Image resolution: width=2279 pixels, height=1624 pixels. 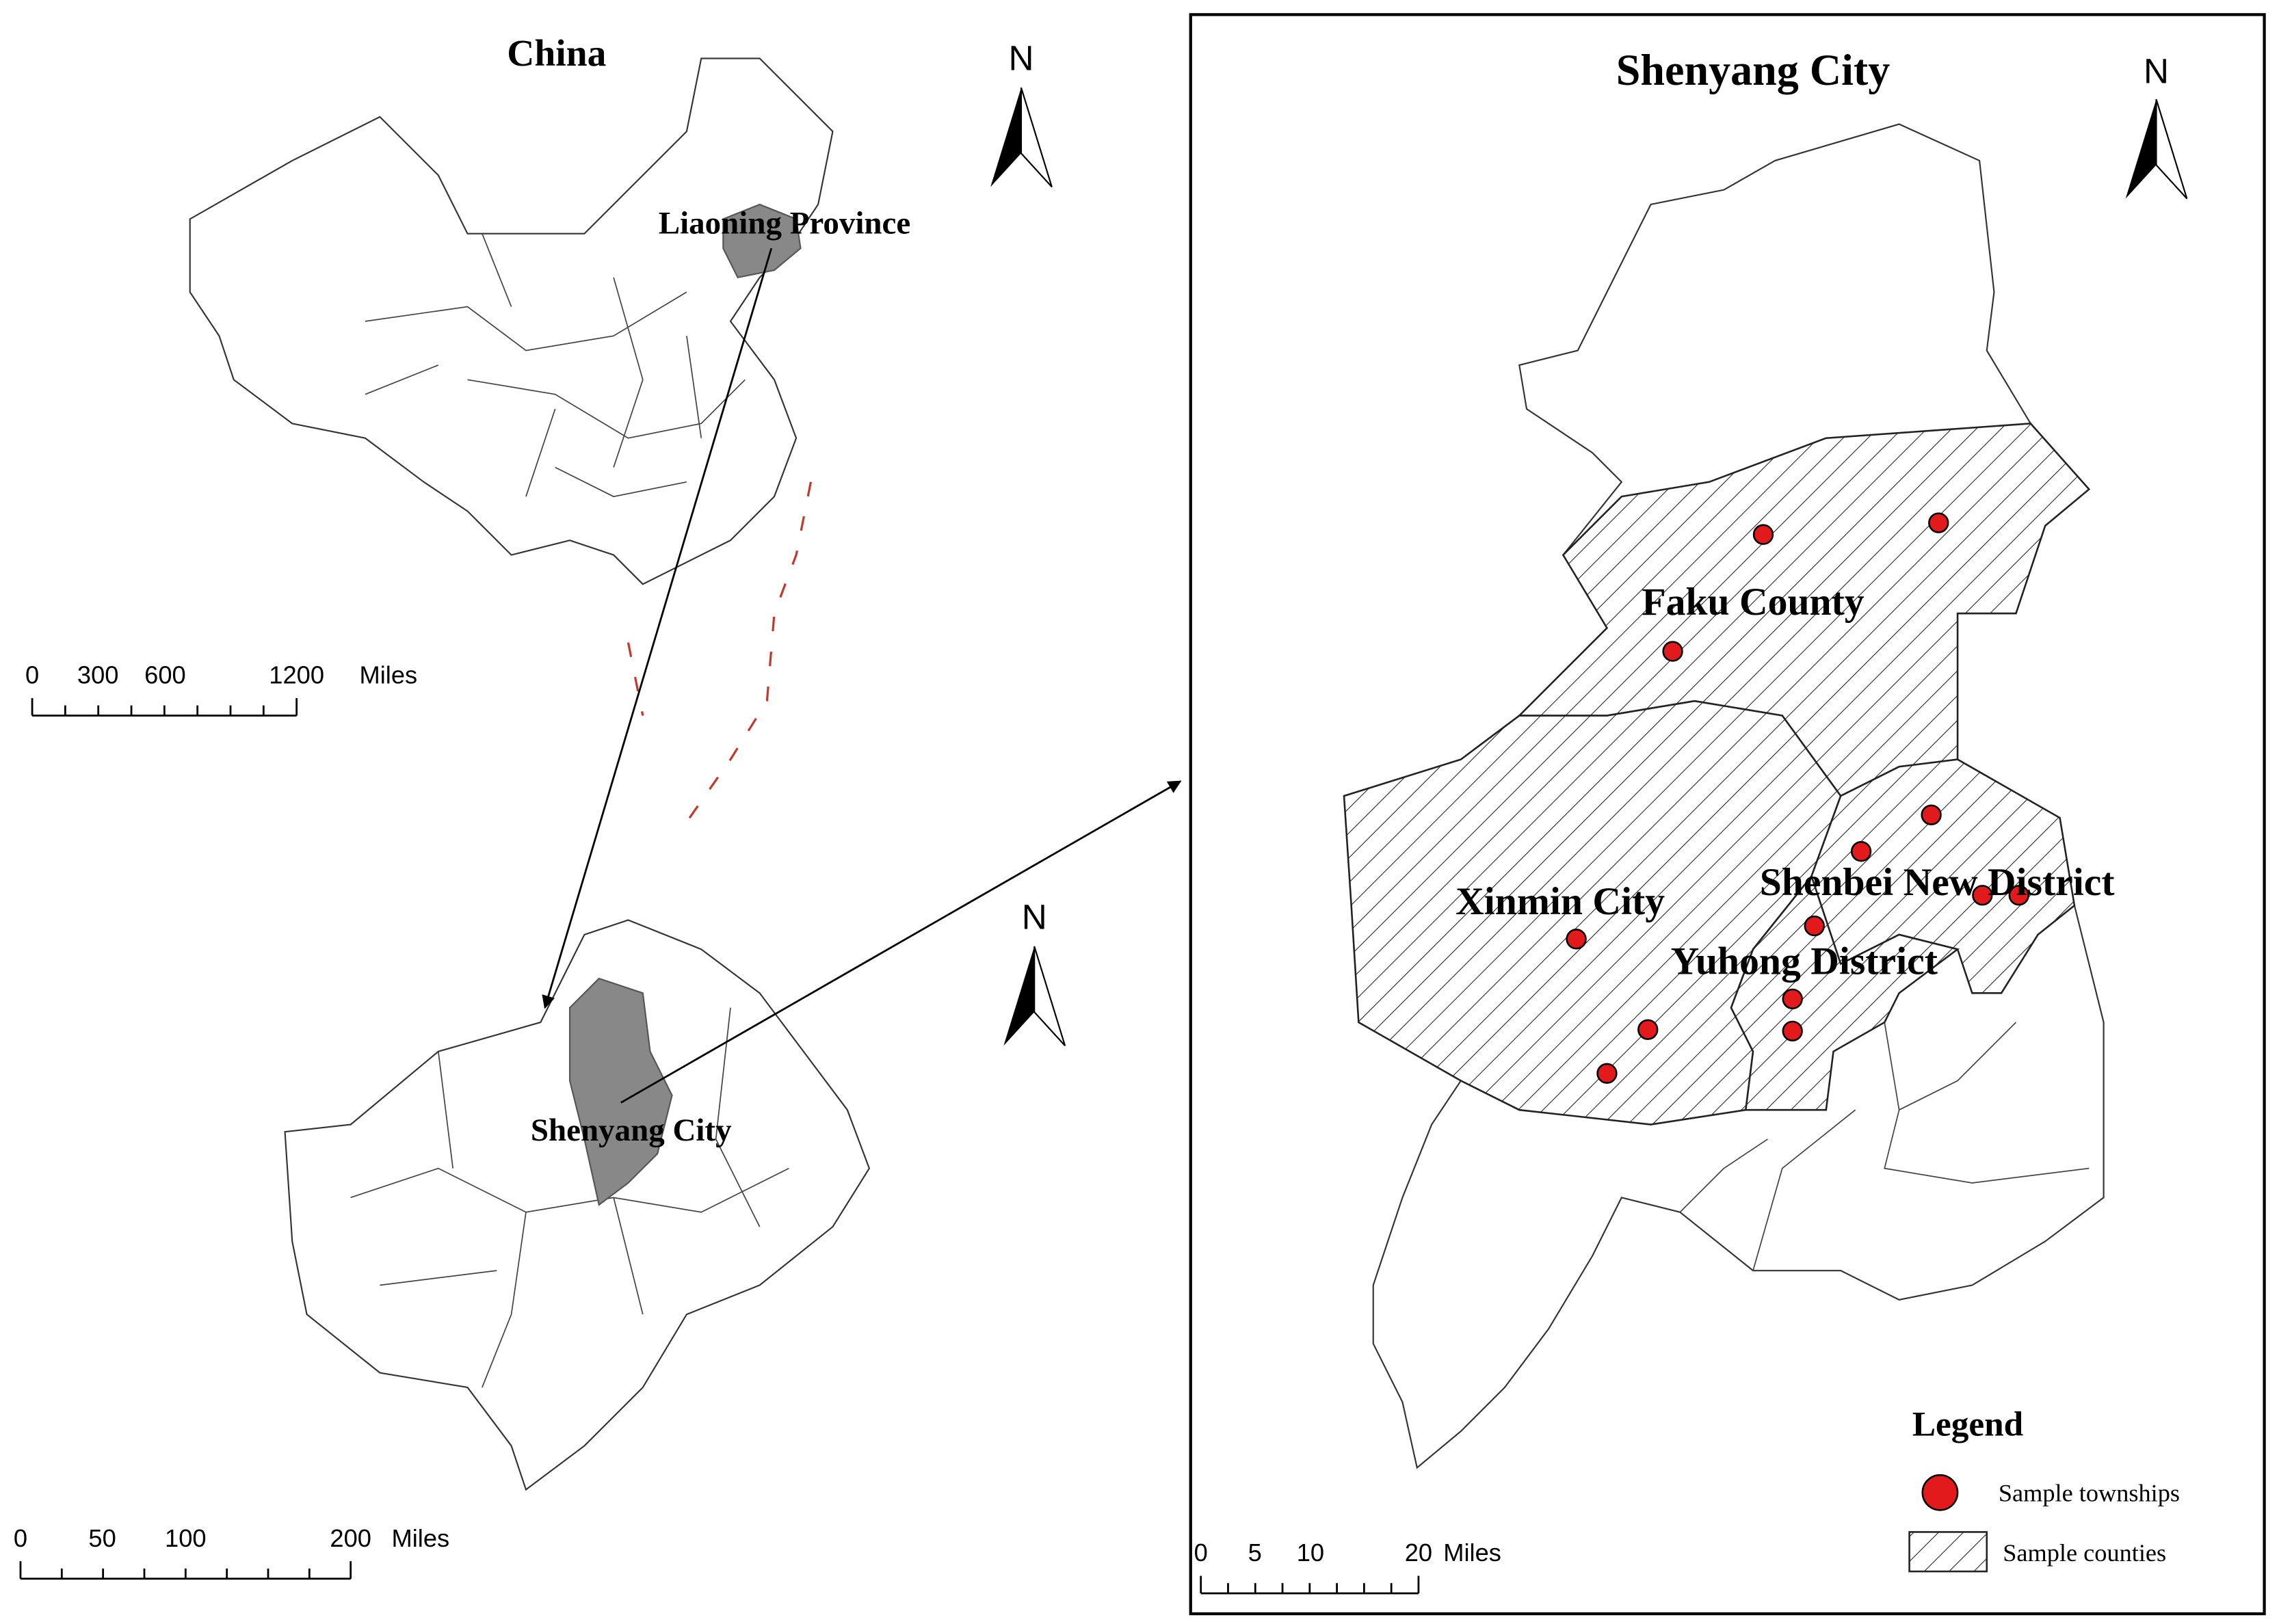 I want to click on scale-label: 5, so click(x=1255, y=1553).